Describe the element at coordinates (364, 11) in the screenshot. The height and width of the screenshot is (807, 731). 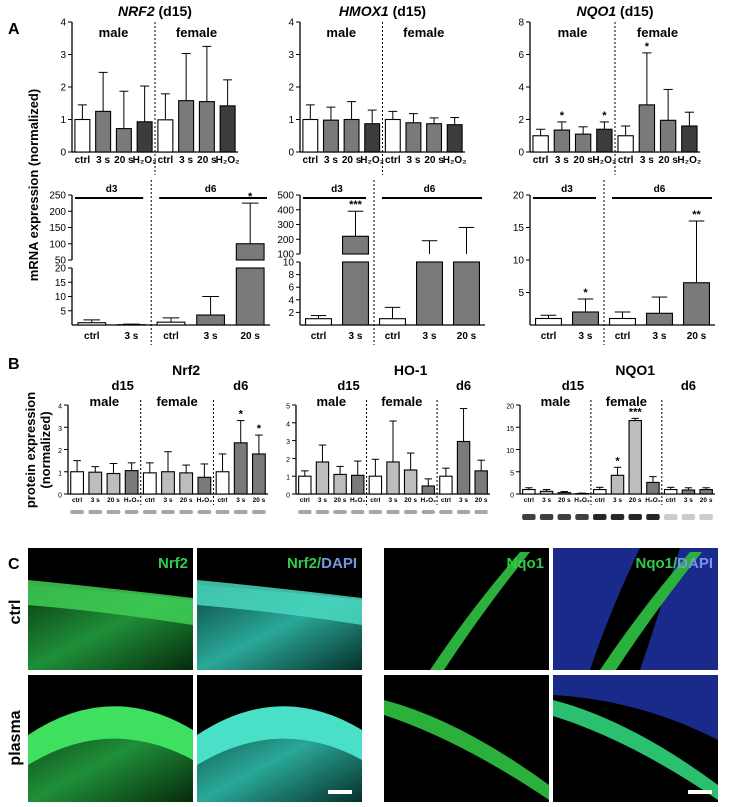
I see `chart-title-gene: HMOX1` at that location.